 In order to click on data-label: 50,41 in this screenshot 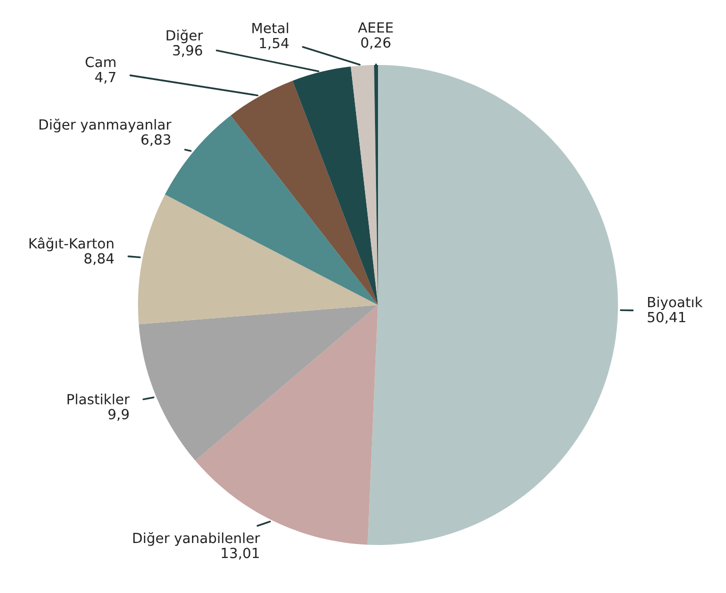, I will do `click(667, 318)`.